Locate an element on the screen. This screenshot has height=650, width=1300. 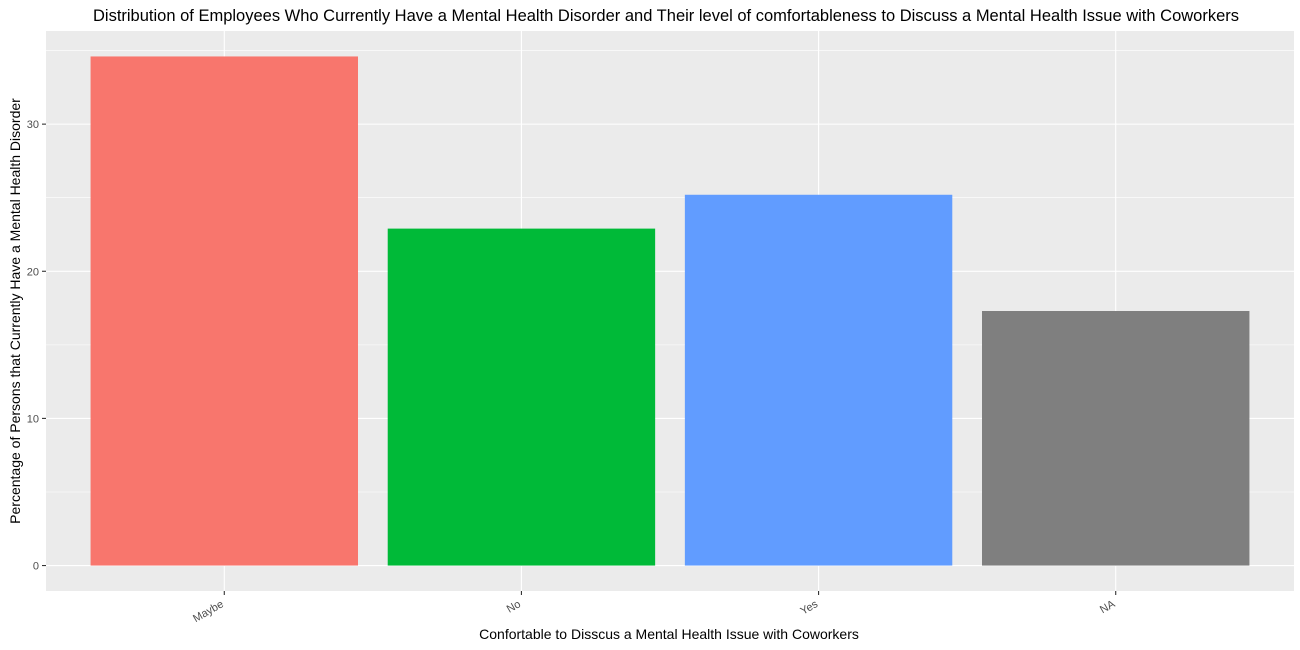
x-axis-ticks: Maybe No Yes NA is located at coordinates (654, 608).